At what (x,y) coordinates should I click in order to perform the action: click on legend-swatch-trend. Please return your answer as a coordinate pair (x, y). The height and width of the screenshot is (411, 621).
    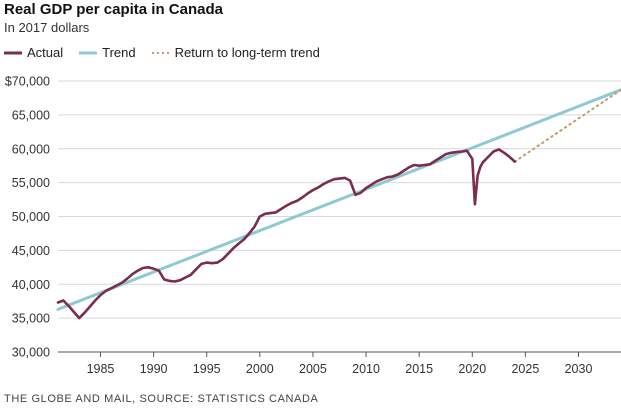
    Looking at the image, I should click on (88, 52).